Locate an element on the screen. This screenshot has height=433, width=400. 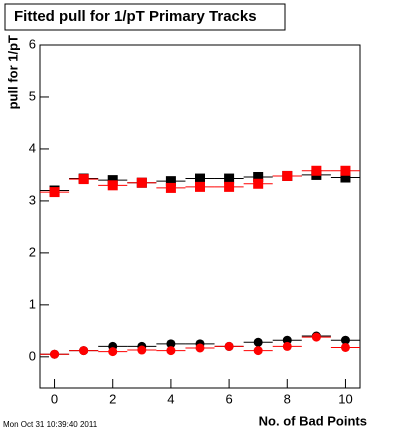
x-tick-label: 8 is located at coordinates (287, 398).